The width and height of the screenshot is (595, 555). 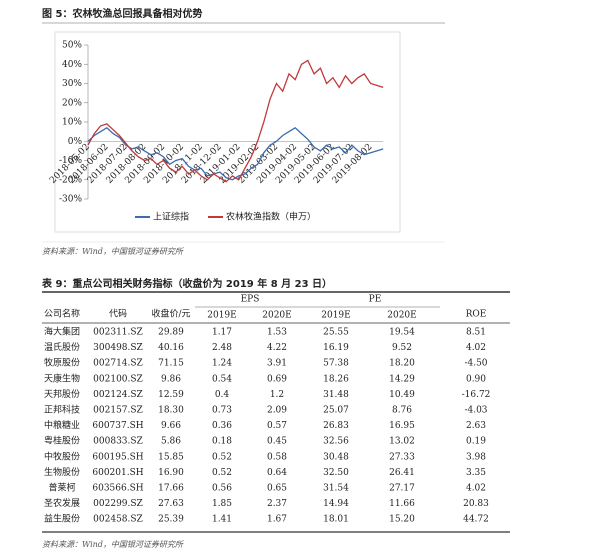 What do you see at coordinates (336, 395) in the screenshot?
I see `table-cell: 31.48` at bounding box center [336, 395].